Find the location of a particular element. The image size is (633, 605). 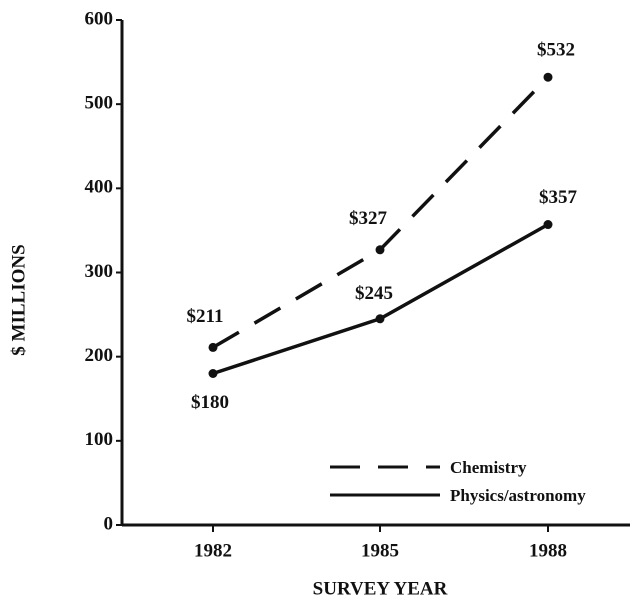

data-label: $180 is located at coordinates (210, 402).